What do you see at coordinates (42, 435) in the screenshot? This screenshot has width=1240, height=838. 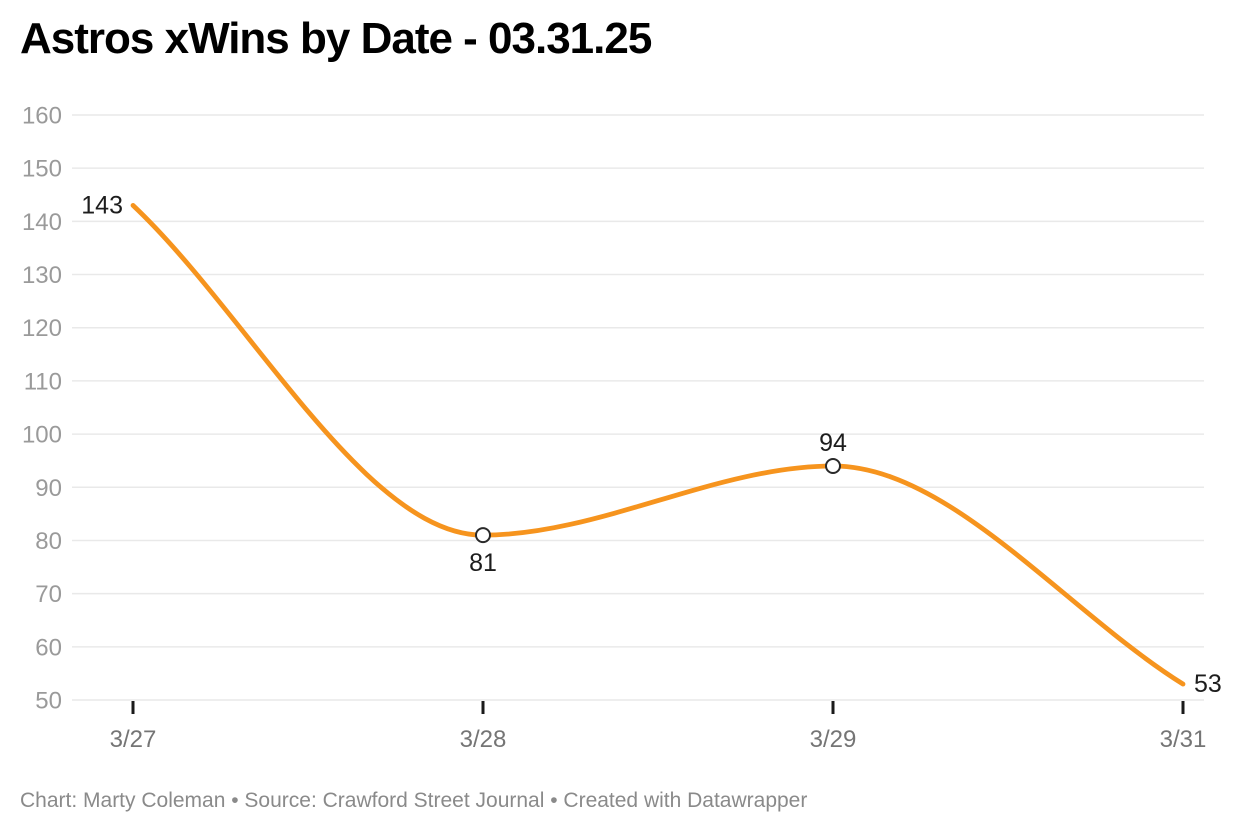 I see `y-axis-tick-label: 100` at bounding box center [42, 435].